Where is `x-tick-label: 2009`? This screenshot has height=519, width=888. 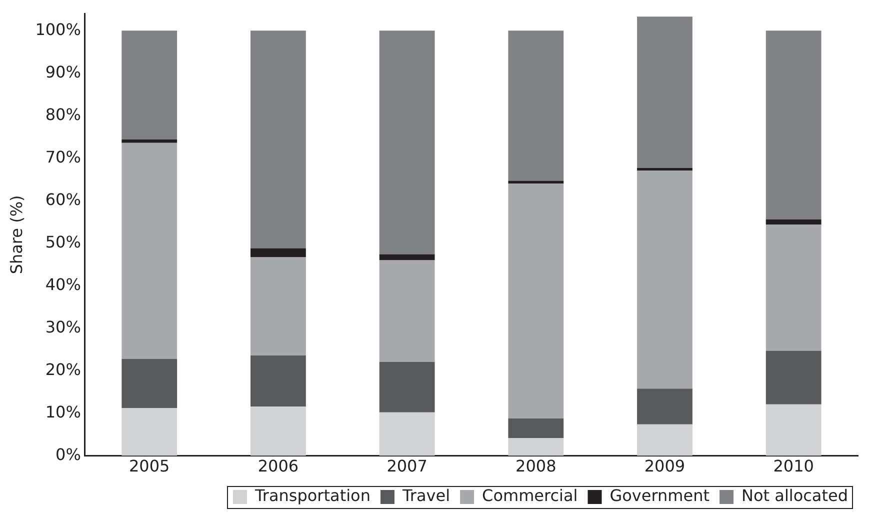
x-tick-label: 2009 is located at coordinates (665, 466).